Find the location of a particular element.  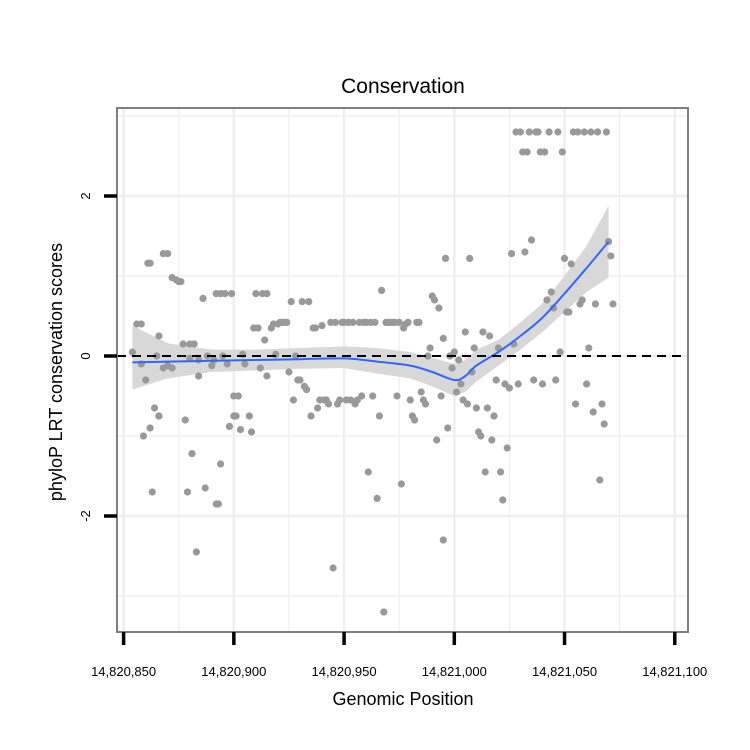

smooth-line-layer is located at coordinates (371, 311).